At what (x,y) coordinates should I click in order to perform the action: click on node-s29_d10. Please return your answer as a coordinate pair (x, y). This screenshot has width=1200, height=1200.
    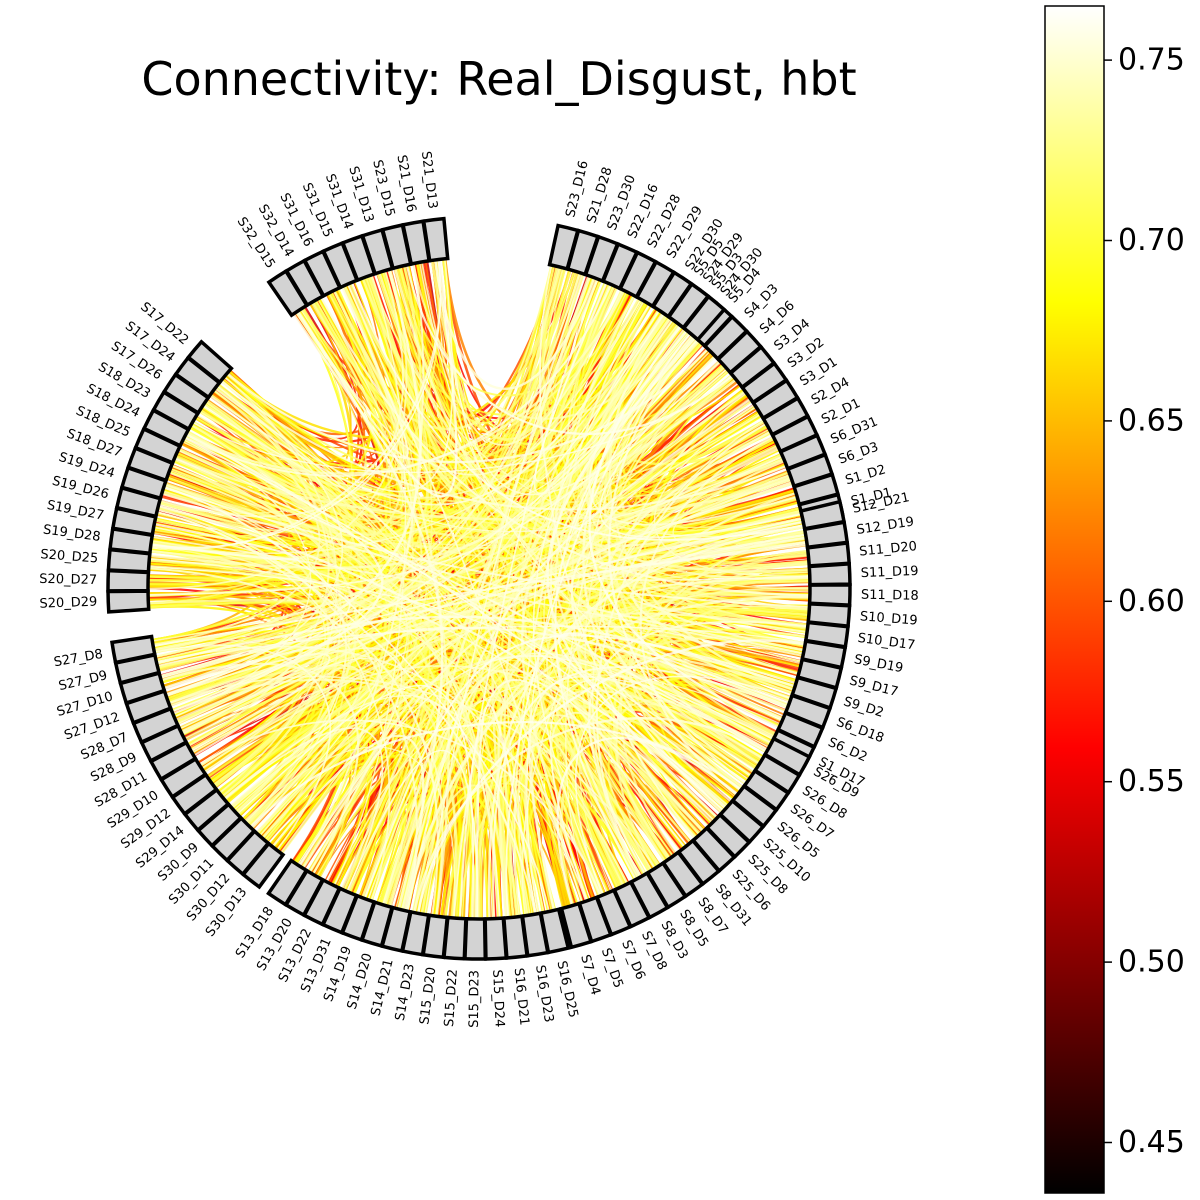
    Looking at the image, I should click on (183, 778).